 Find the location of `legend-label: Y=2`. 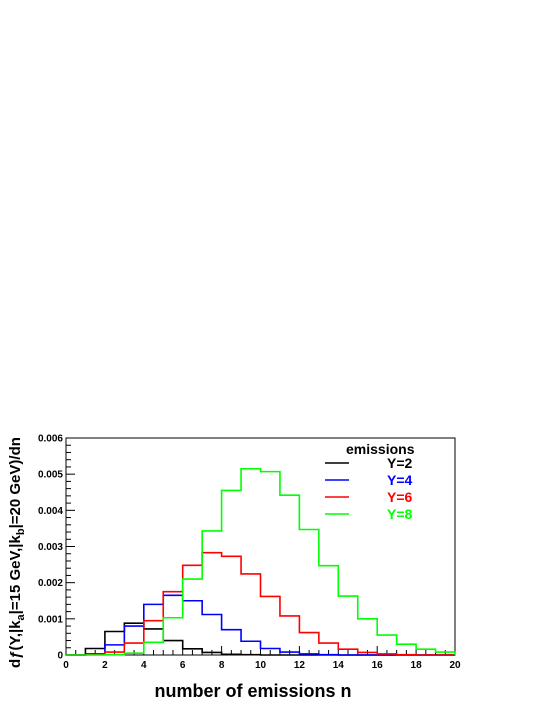

legend-label: Y=2 is located at coordinates (400, 463).